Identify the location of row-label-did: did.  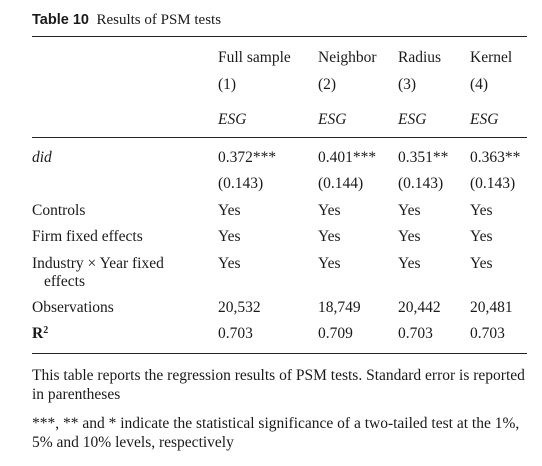
(42, 157).